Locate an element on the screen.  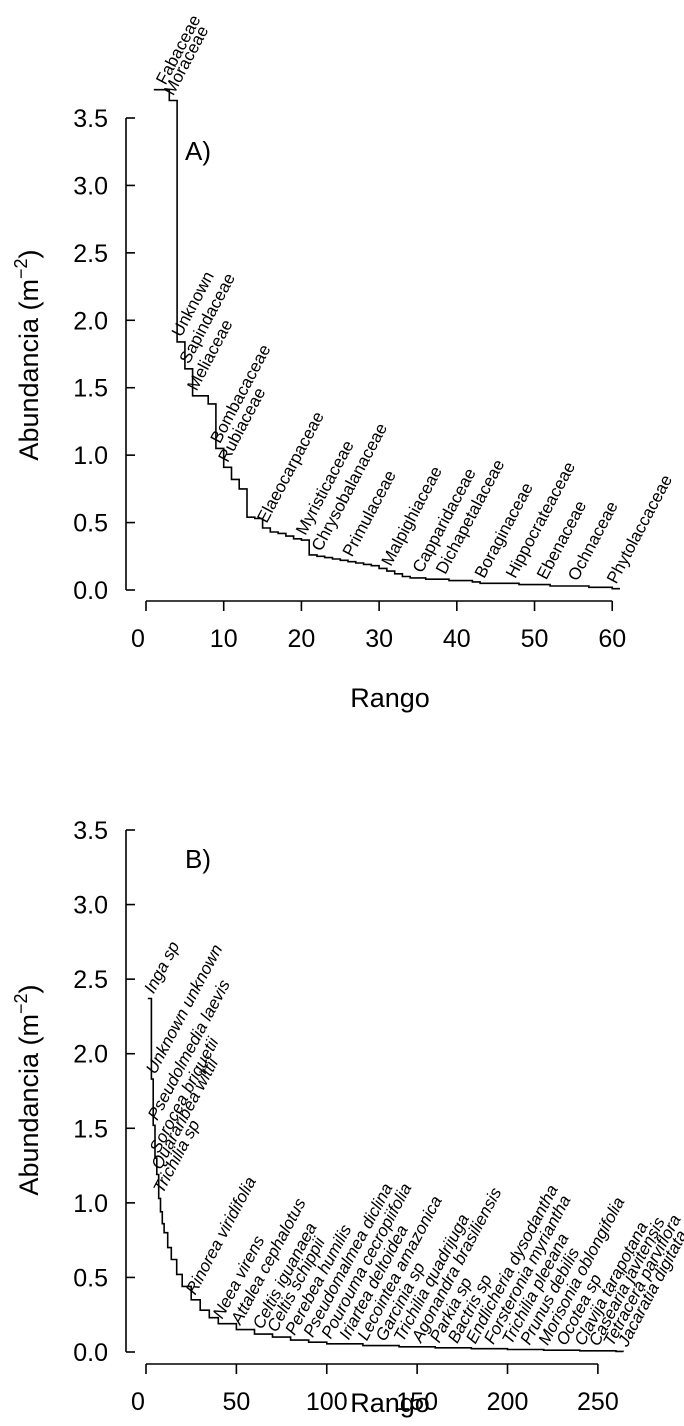
x-tick-label: 10 is located at coordinates (224, 639).